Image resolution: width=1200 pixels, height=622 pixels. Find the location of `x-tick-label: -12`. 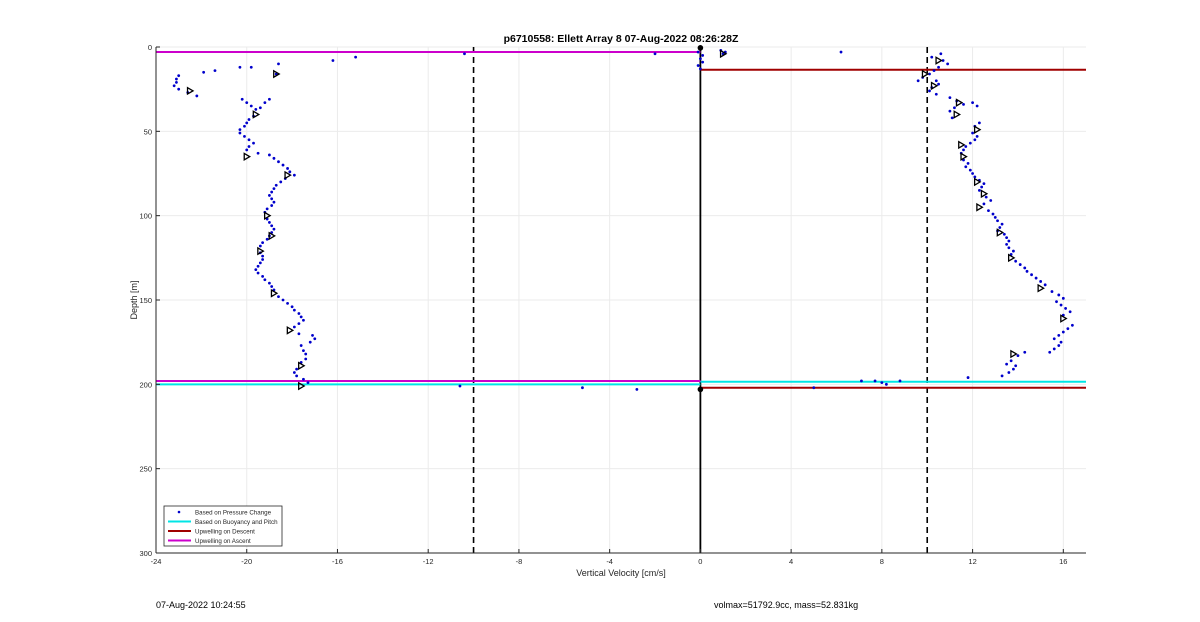

x-tick-label: -12 is located at coordinates (428, 561).